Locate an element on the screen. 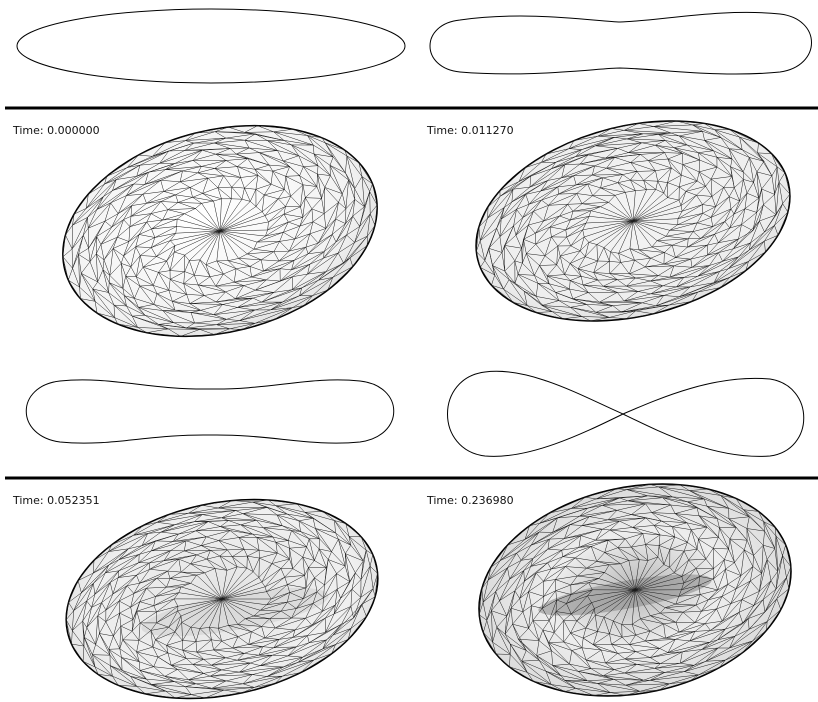 The height and width of the screenshot is (702, 818). profile-shape-t2 is located at coordinates (210, 411).